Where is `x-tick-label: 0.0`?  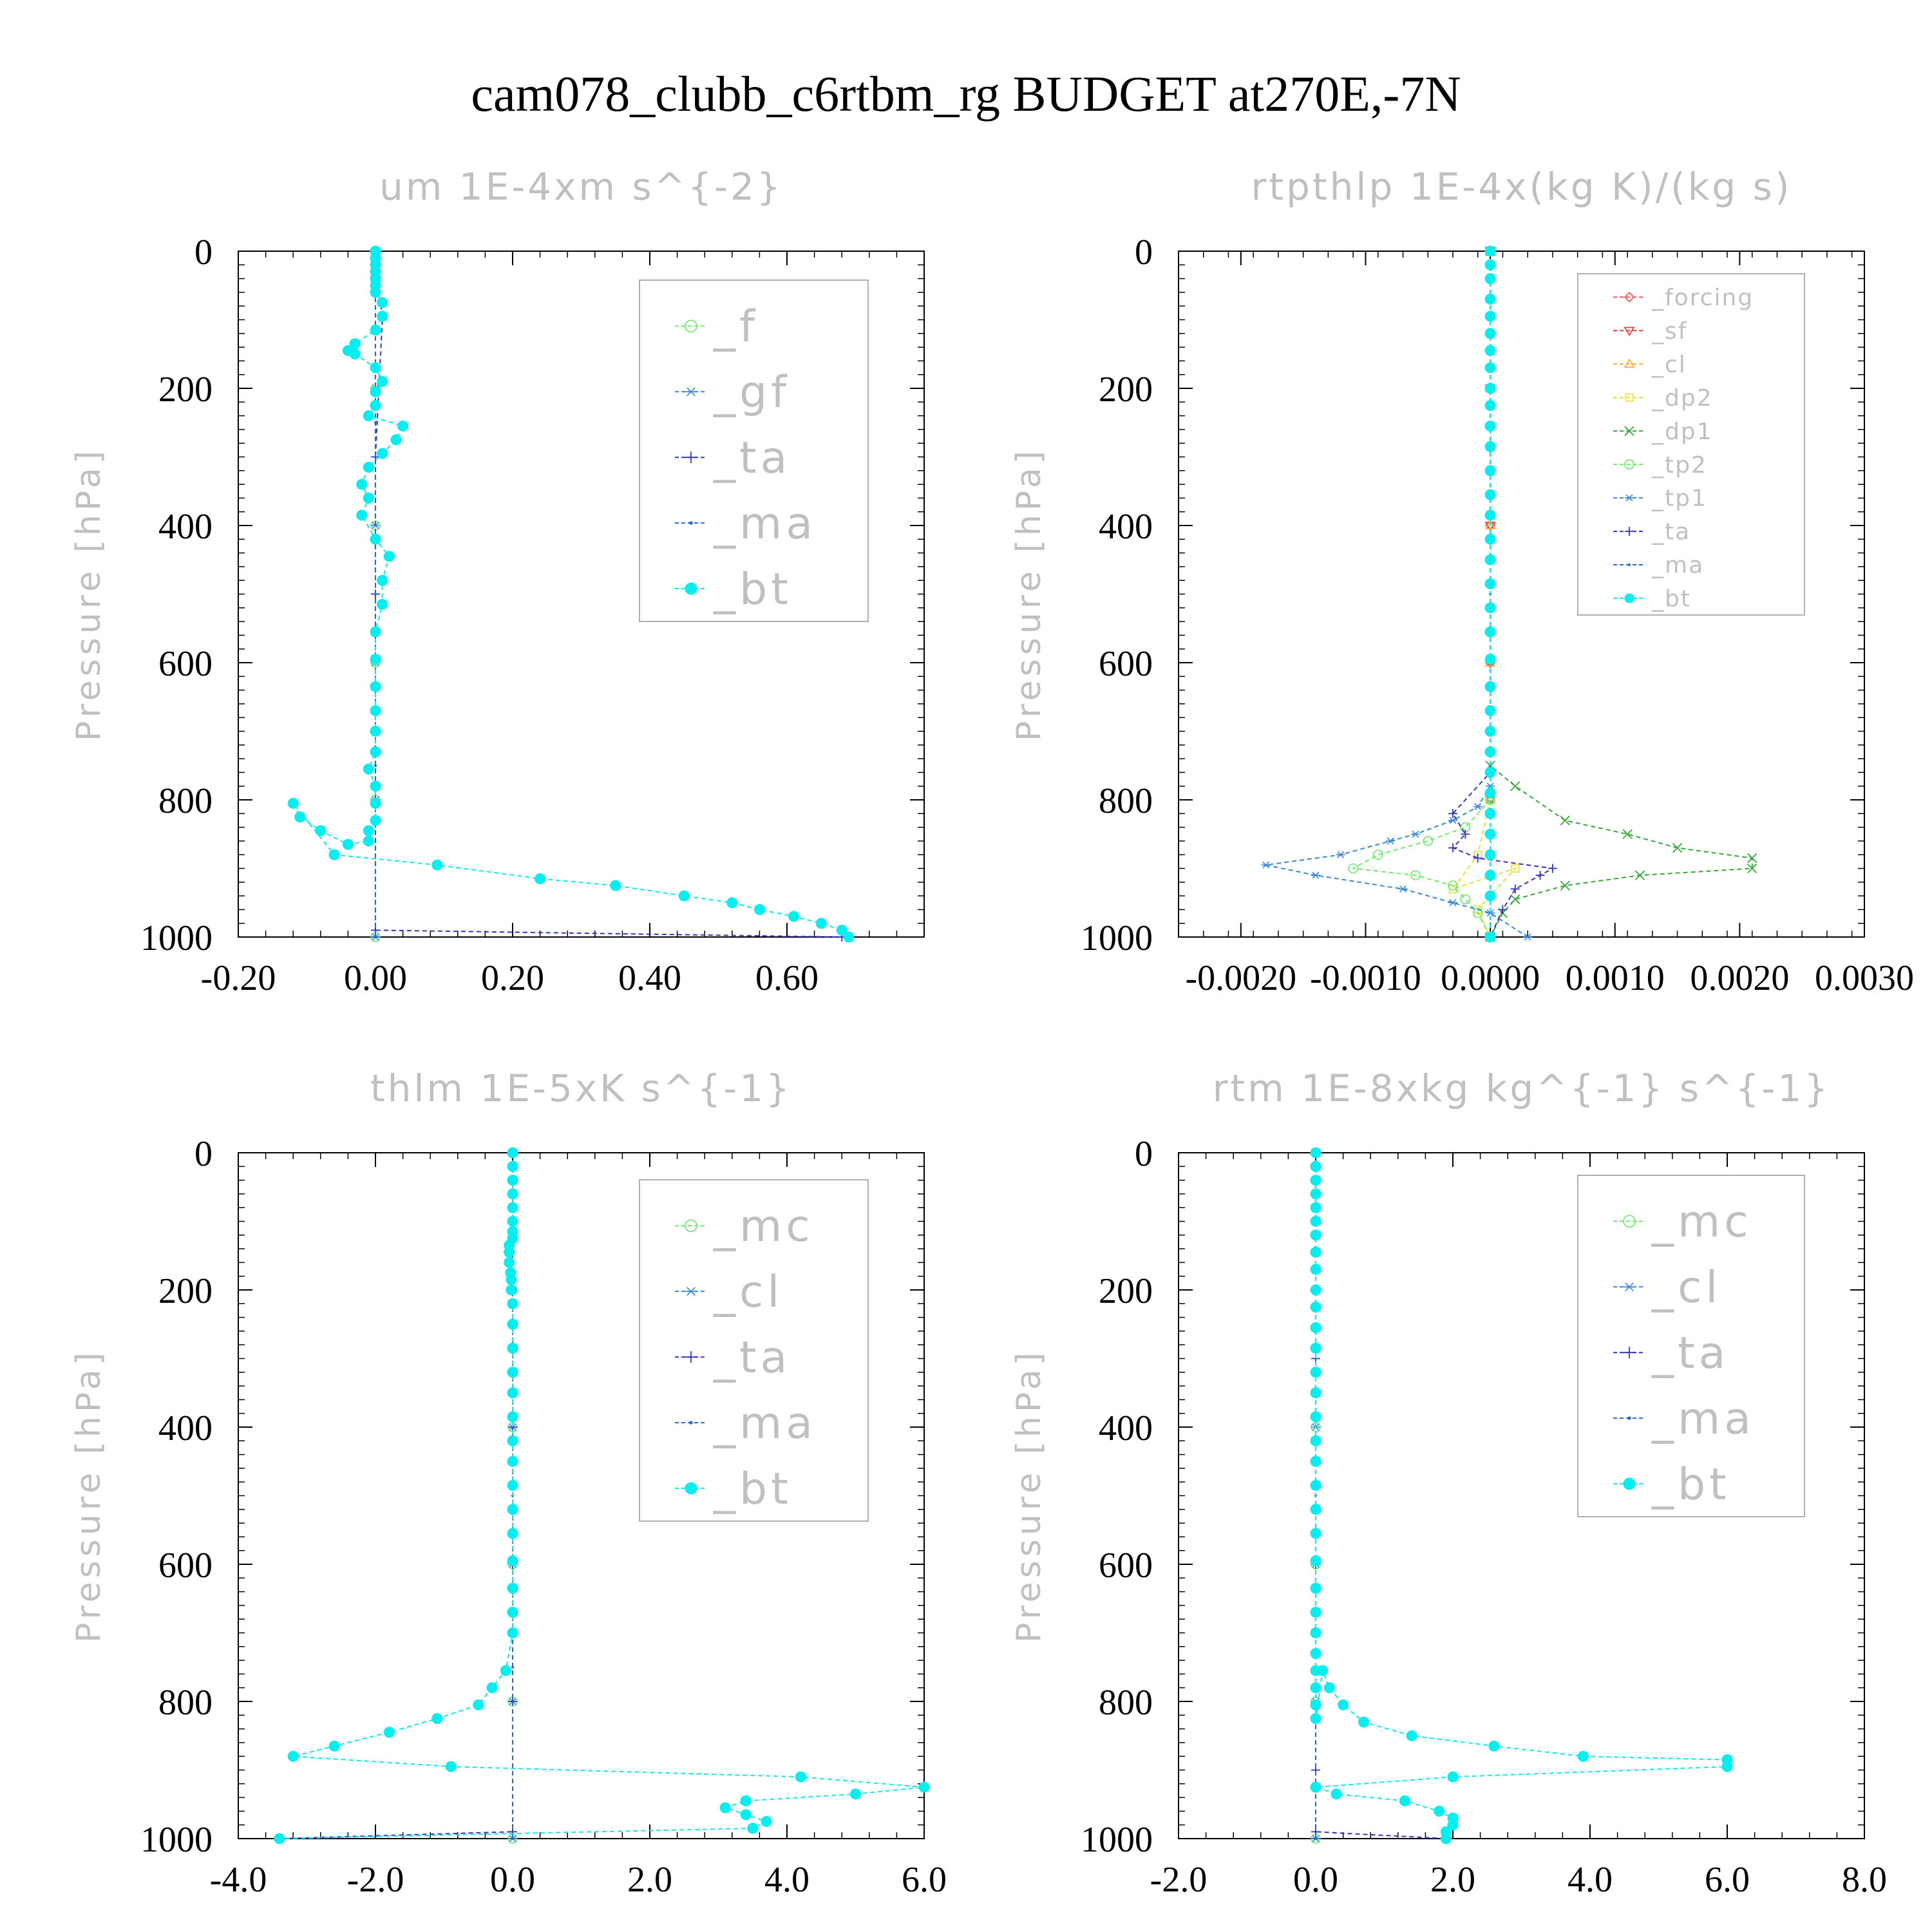 x-tick-label: 0.0 is located at coordinates (1316, 1880).